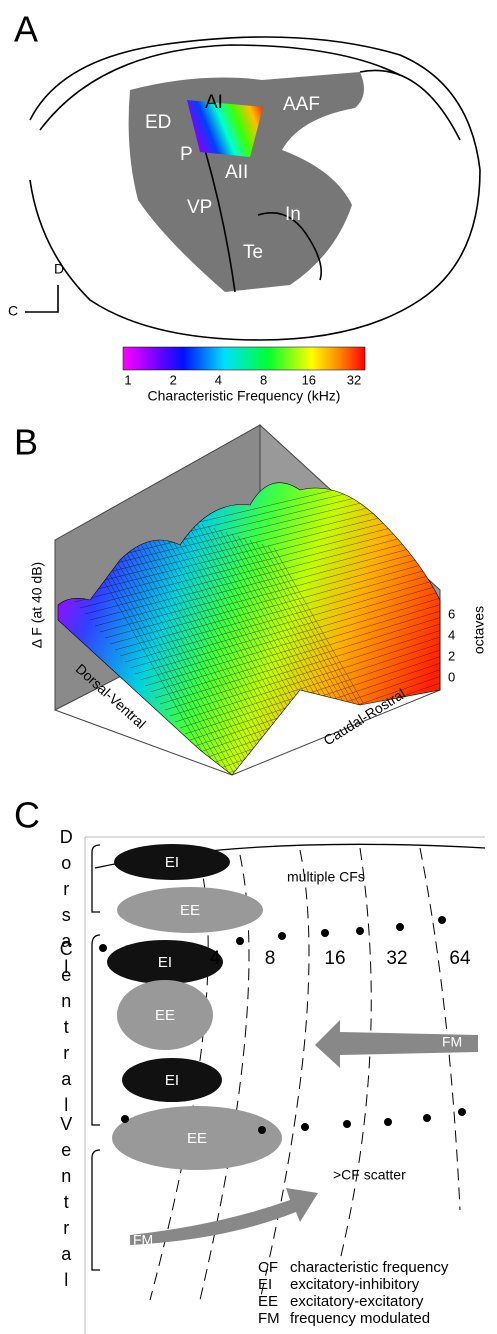 The width and height of the screenshot is (497, 1334). Describe the element at coordinates (270, 958) in the screenshot. I see `frequency-label: 8` at that location.